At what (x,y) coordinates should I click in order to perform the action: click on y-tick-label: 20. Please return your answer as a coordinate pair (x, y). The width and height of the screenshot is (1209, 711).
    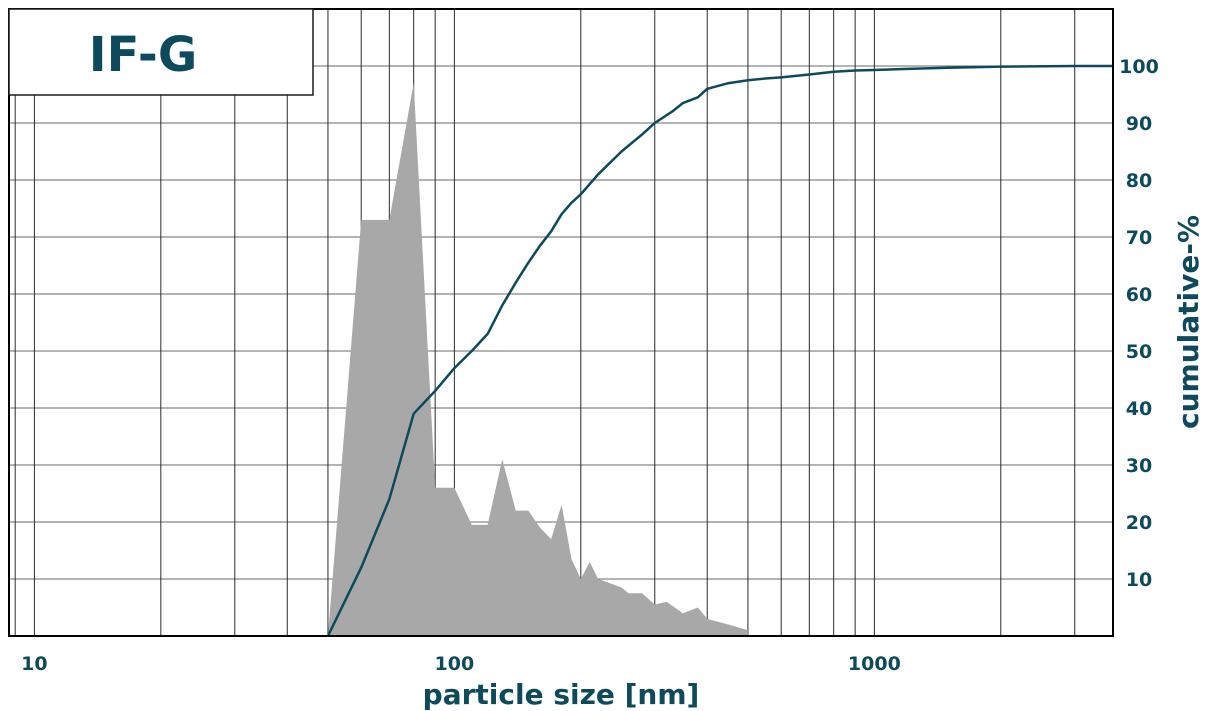
    Looking at the image, I should click on (1139, 523).